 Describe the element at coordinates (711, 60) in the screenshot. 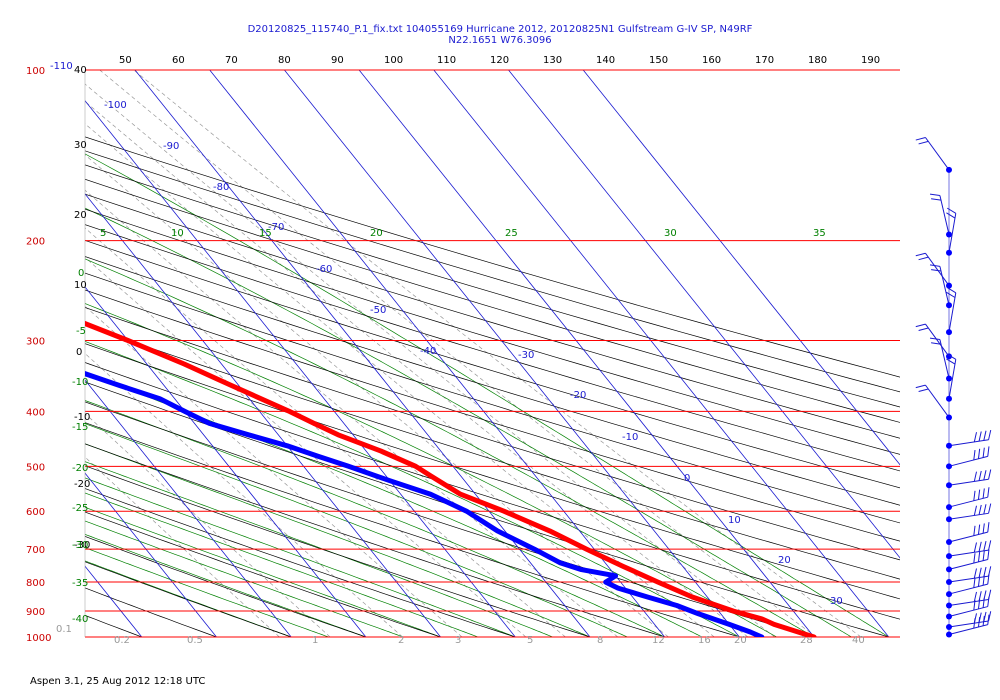

I see `top-axis-label: 160` at that location.